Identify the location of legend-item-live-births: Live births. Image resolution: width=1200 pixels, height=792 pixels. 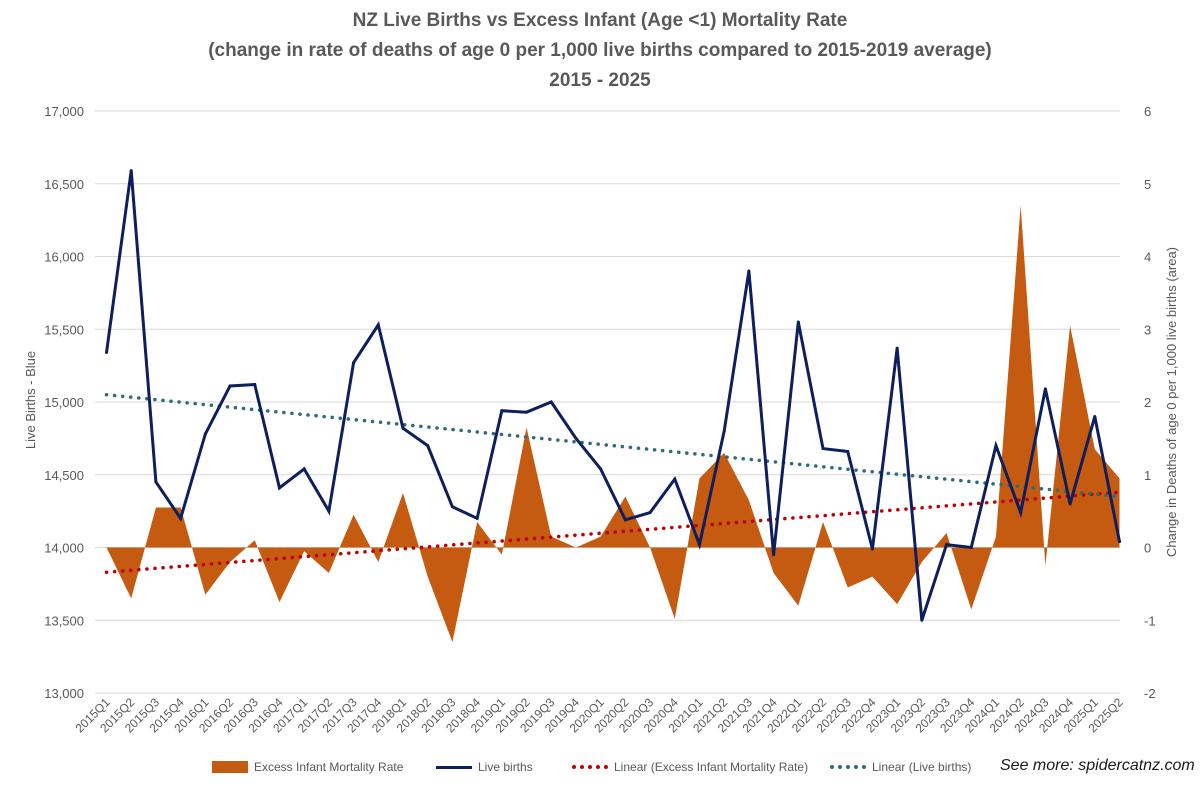
(484, 767).